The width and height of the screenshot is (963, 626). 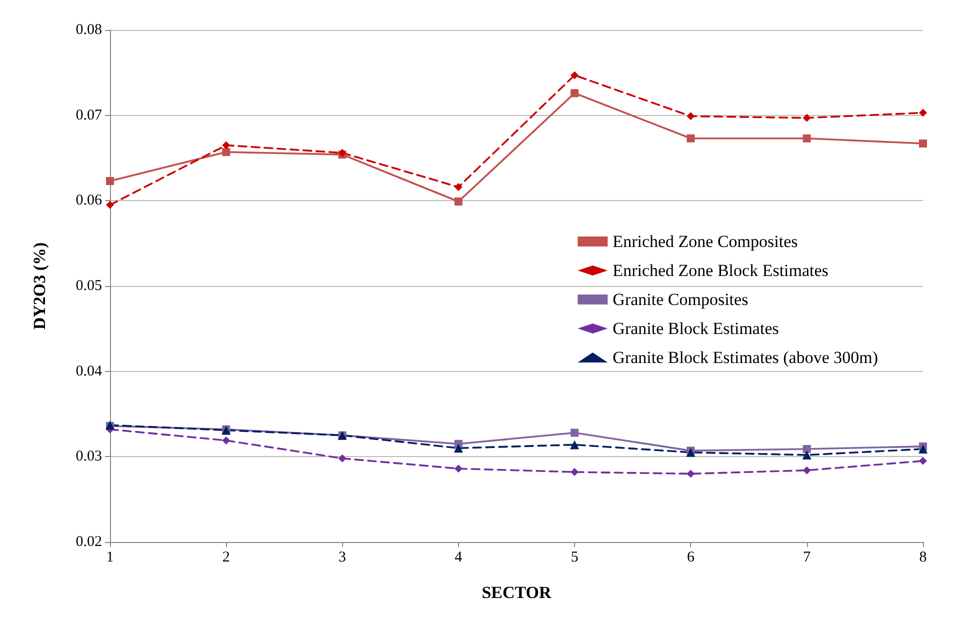 What do you see at coordinates (923, 558) in the screenshot?
I see `x-tick-label: 8` at bounding box center [923, 558].